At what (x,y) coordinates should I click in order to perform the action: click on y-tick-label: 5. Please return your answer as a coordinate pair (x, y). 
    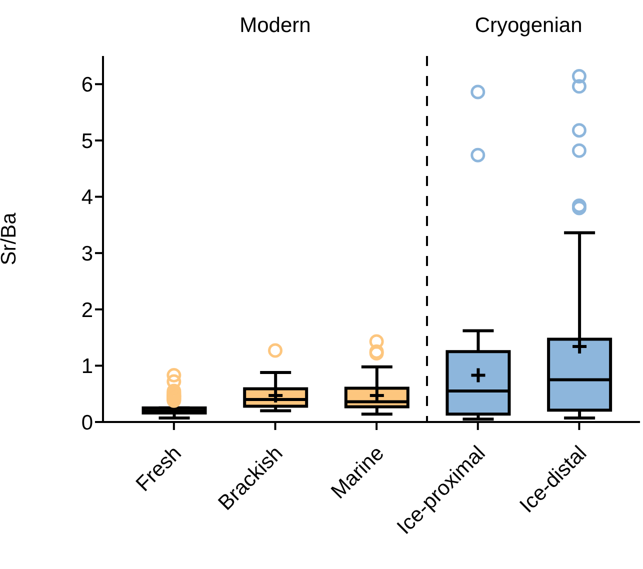
    Looking at the image, I should click on (87, 141).